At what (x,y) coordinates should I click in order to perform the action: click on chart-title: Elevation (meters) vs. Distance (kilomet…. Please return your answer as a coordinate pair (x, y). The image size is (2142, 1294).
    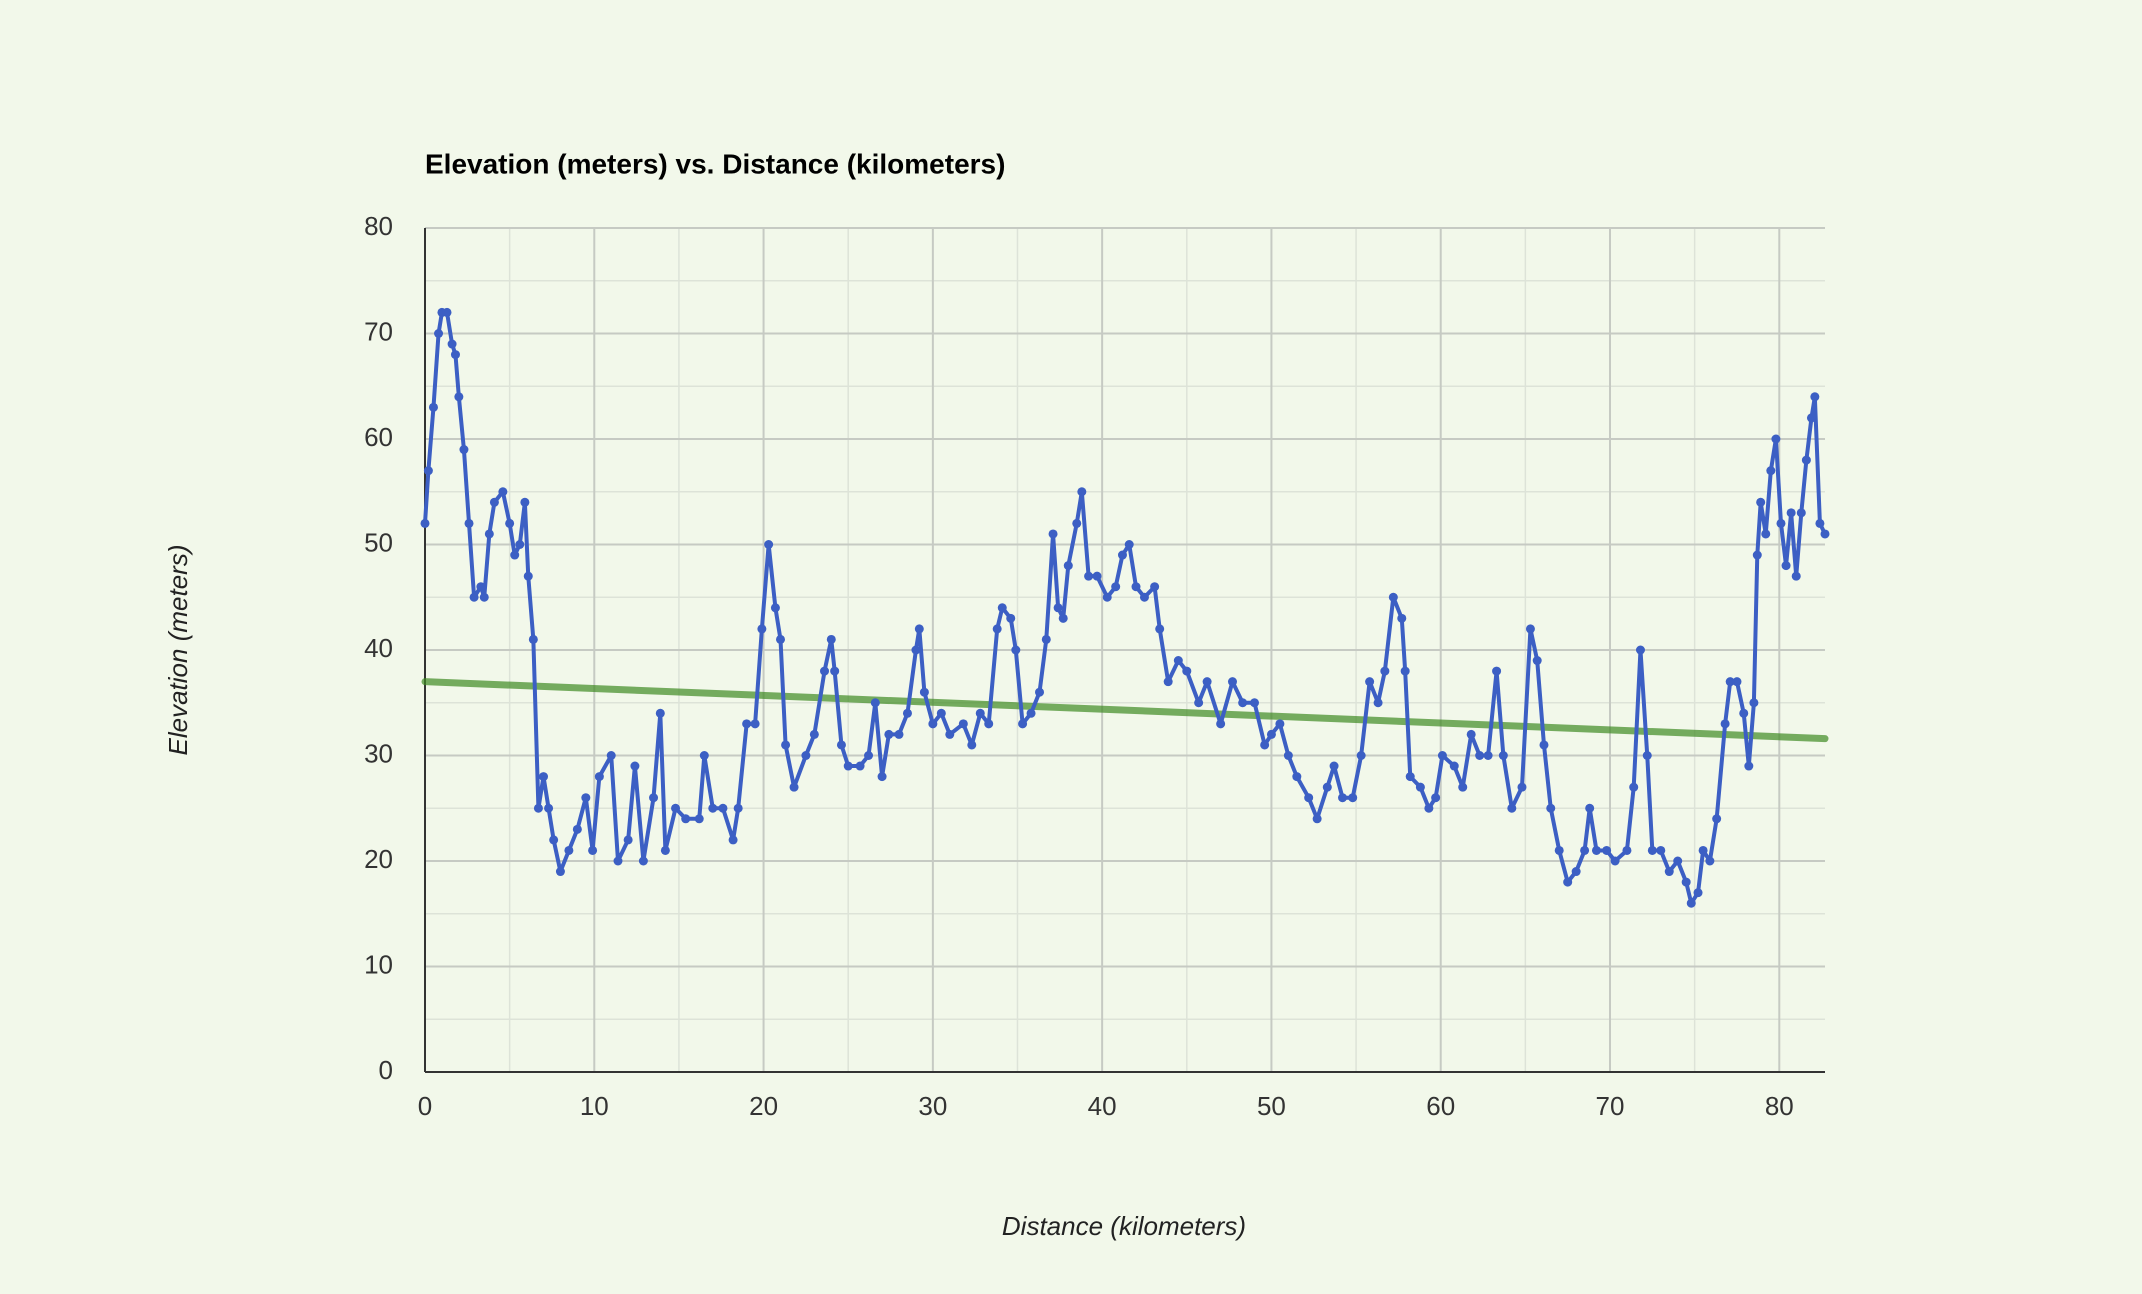
    Looking at the image, I should click on (715, 163).